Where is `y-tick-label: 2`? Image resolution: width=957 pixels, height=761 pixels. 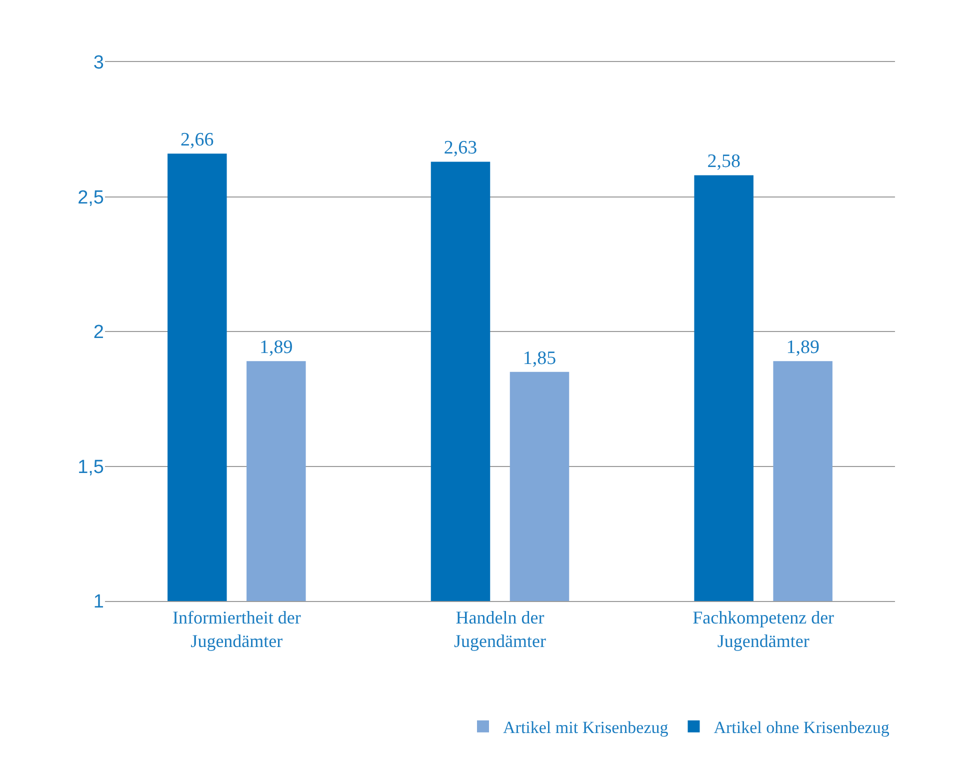 y-tick-label: 2 is located at coordinates (98, 333).